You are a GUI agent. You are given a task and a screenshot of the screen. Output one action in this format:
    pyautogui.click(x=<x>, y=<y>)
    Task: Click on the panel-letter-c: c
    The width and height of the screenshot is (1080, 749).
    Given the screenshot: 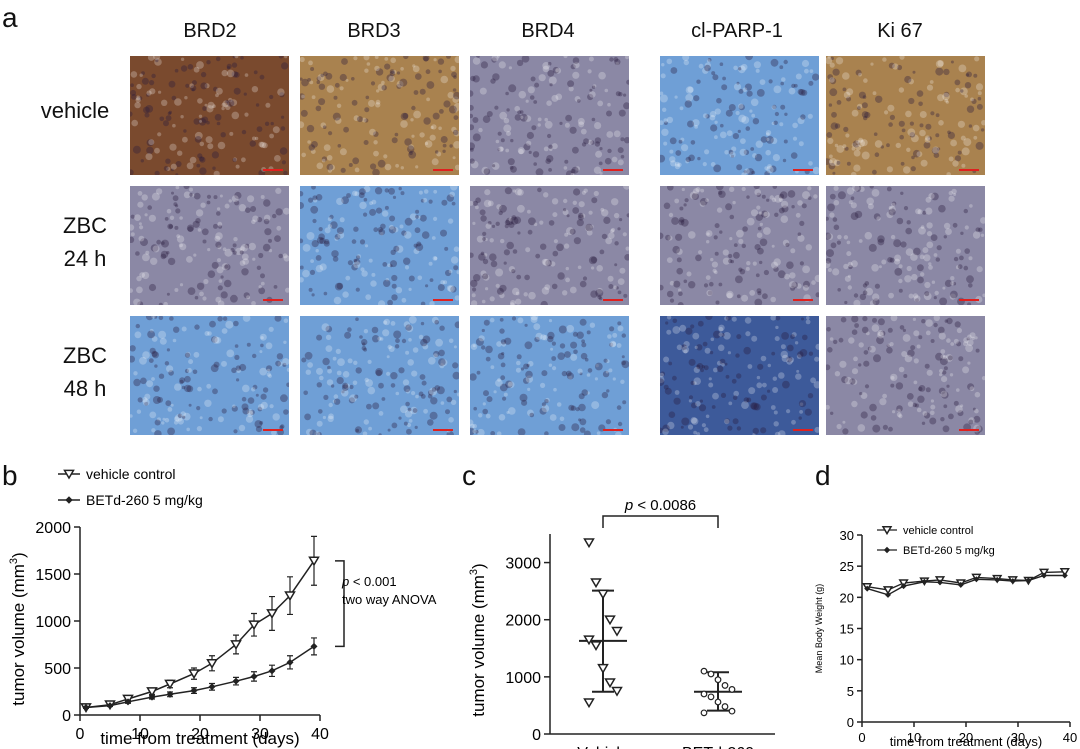 What is the action you would take?
    pyautogui.click(x=469, y=475)
    